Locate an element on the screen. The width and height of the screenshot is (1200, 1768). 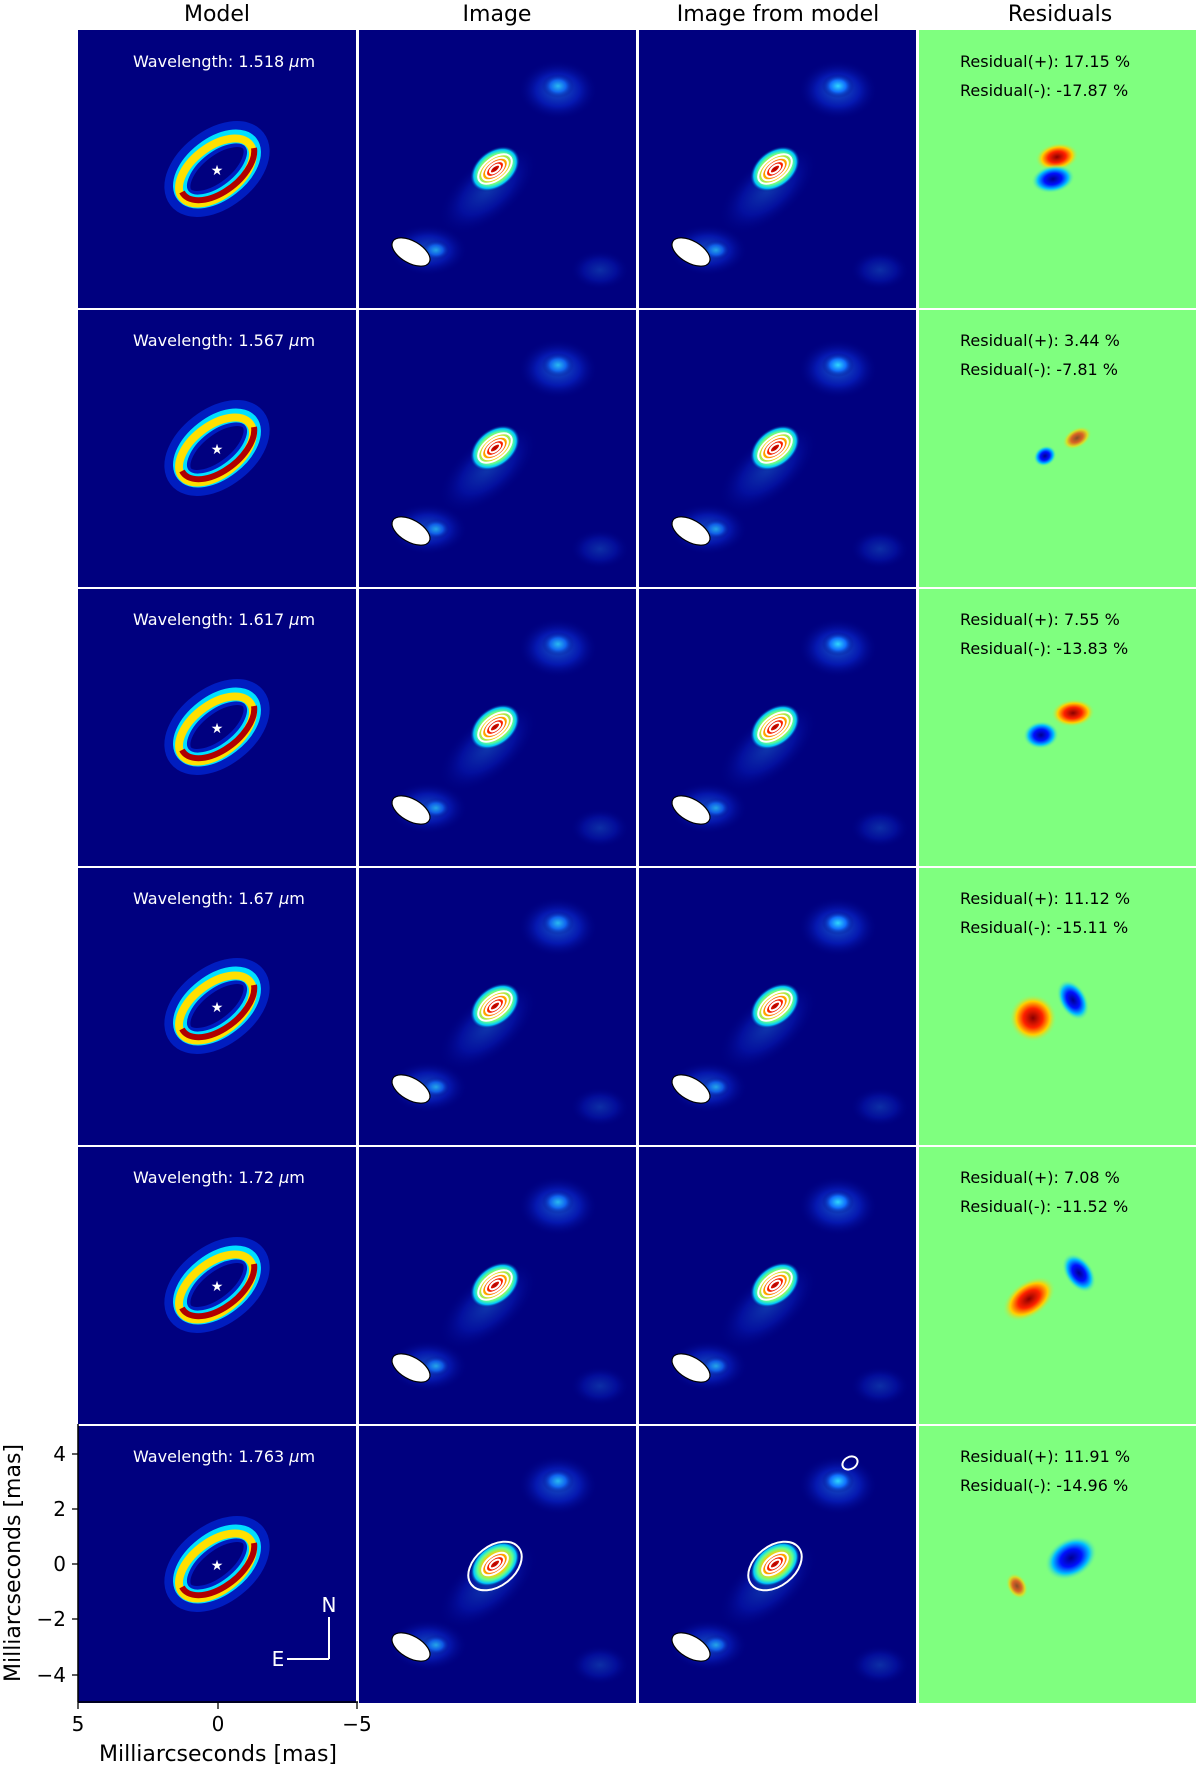
compass-east-label: E is located at coordinates (278, 1659).